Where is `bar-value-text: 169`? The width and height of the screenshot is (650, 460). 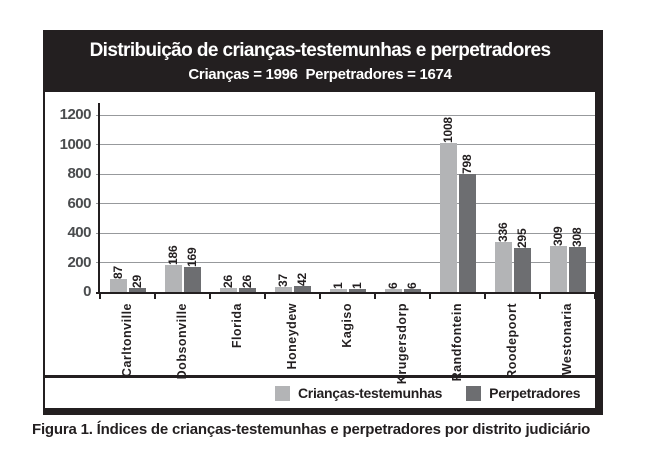 bar-value-text: 169 is located at coordinates (191, 257).